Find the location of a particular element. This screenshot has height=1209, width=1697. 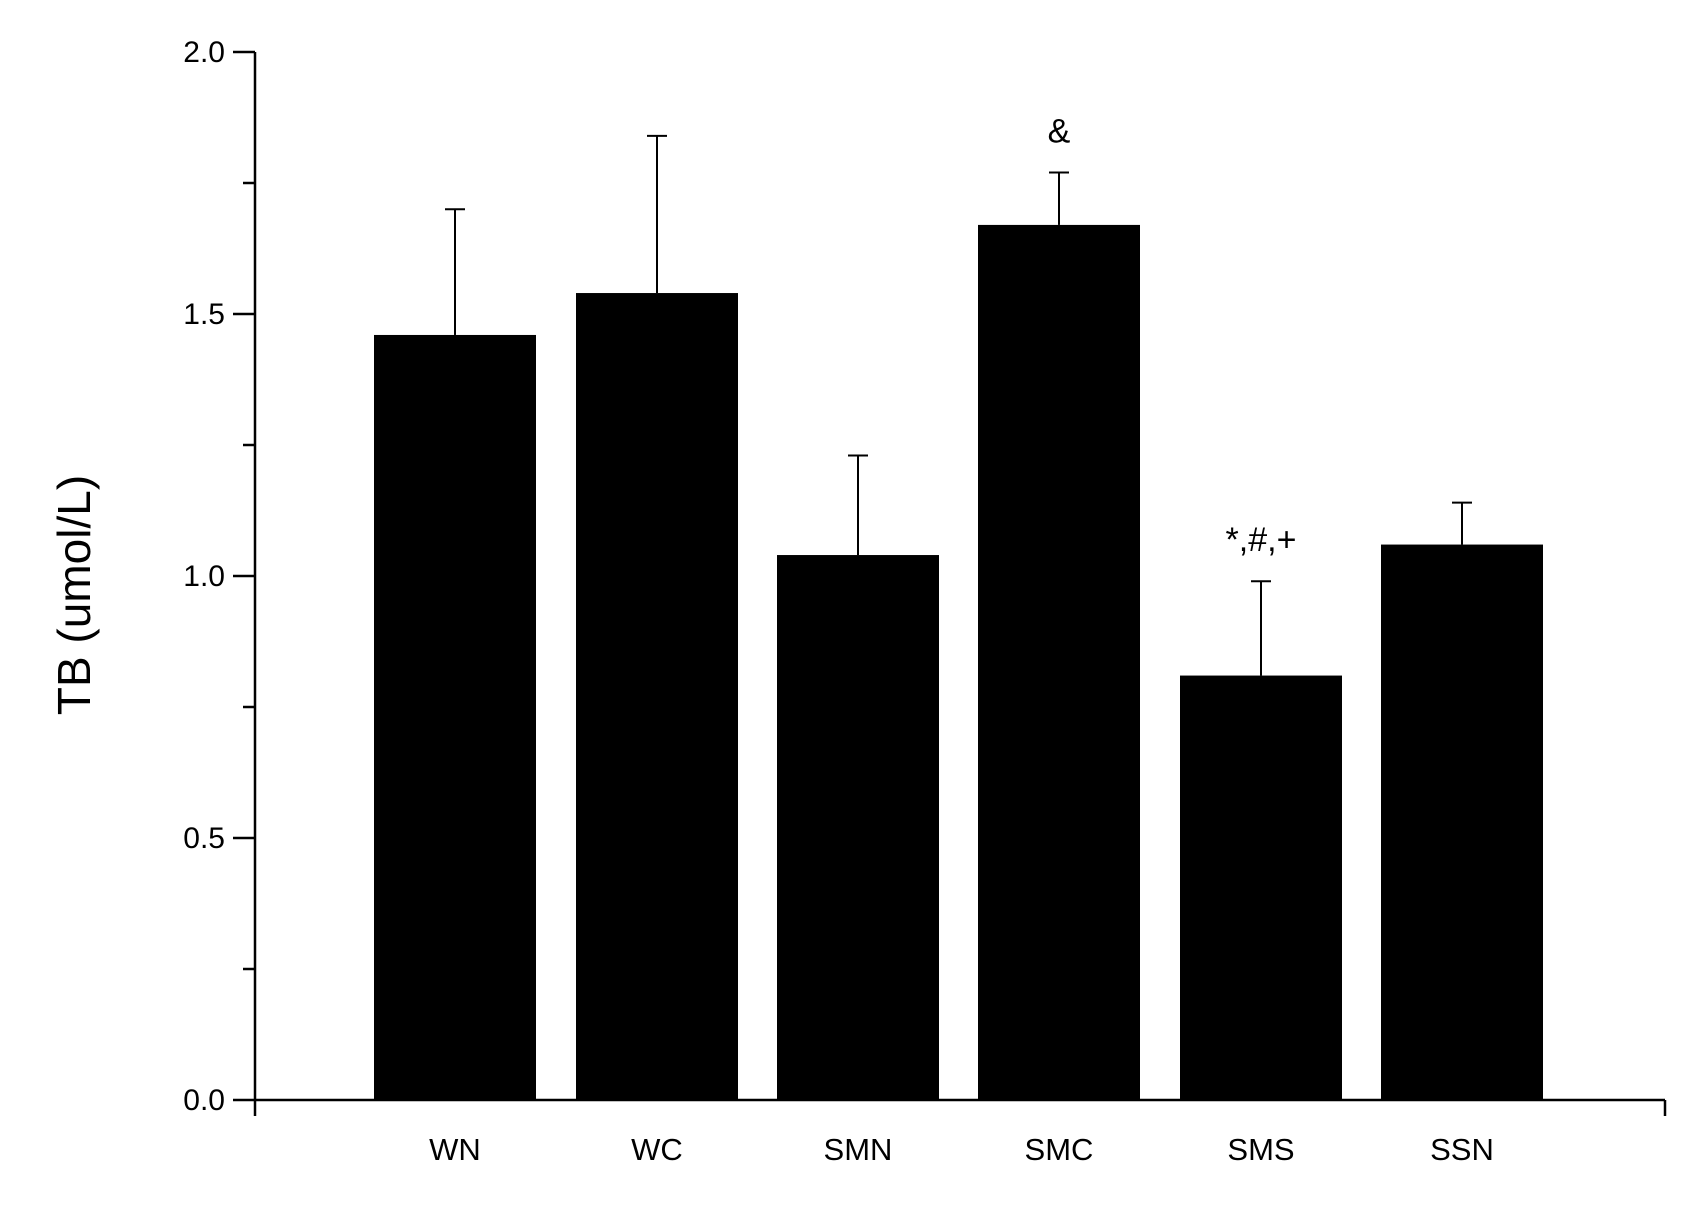

x-tick-label: SMC is located at coordinates (1059, 1149).